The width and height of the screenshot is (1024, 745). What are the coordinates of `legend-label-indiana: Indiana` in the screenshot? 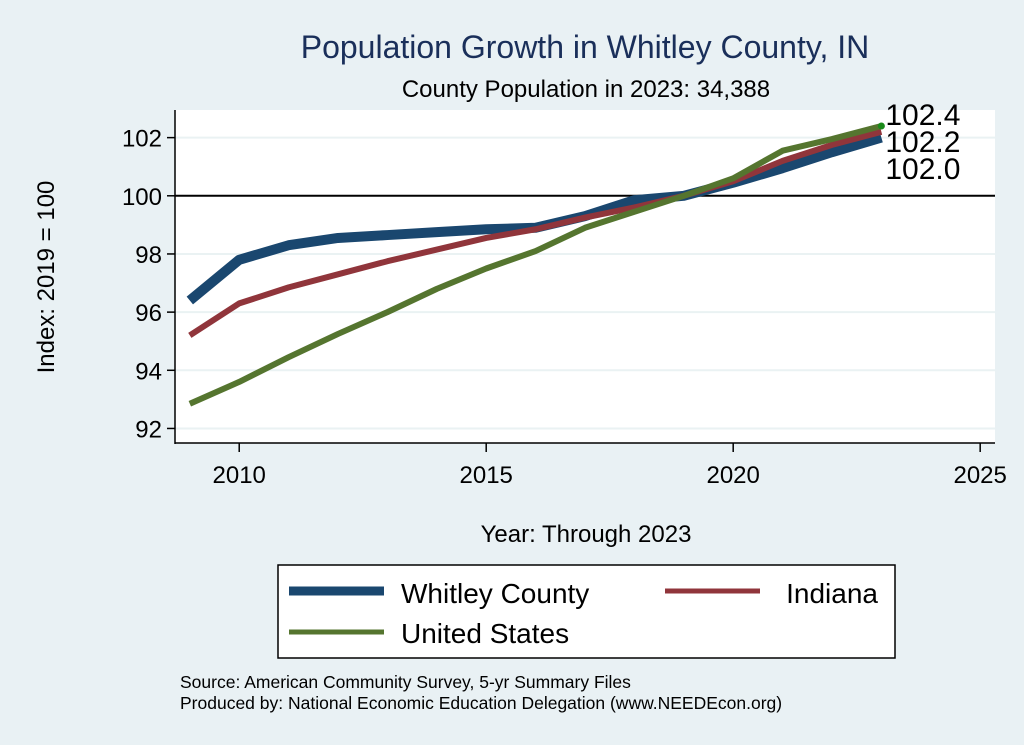 It's located at (832, 593).